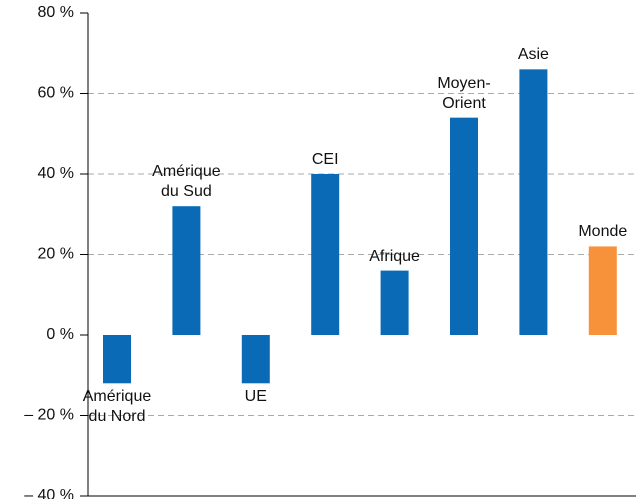 The width and height of the screenshot is (636, 499). I want to click on y-tick-label: 20 %, so click(56, 254).